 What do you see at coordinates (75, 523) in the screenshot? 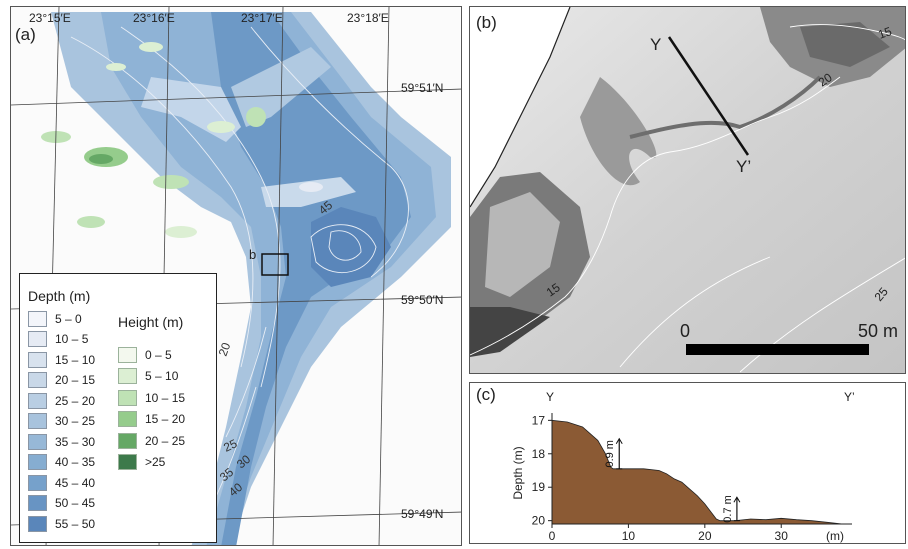
I see `depth-legend-label: 55 – 50` at bounding box center [75, 523].